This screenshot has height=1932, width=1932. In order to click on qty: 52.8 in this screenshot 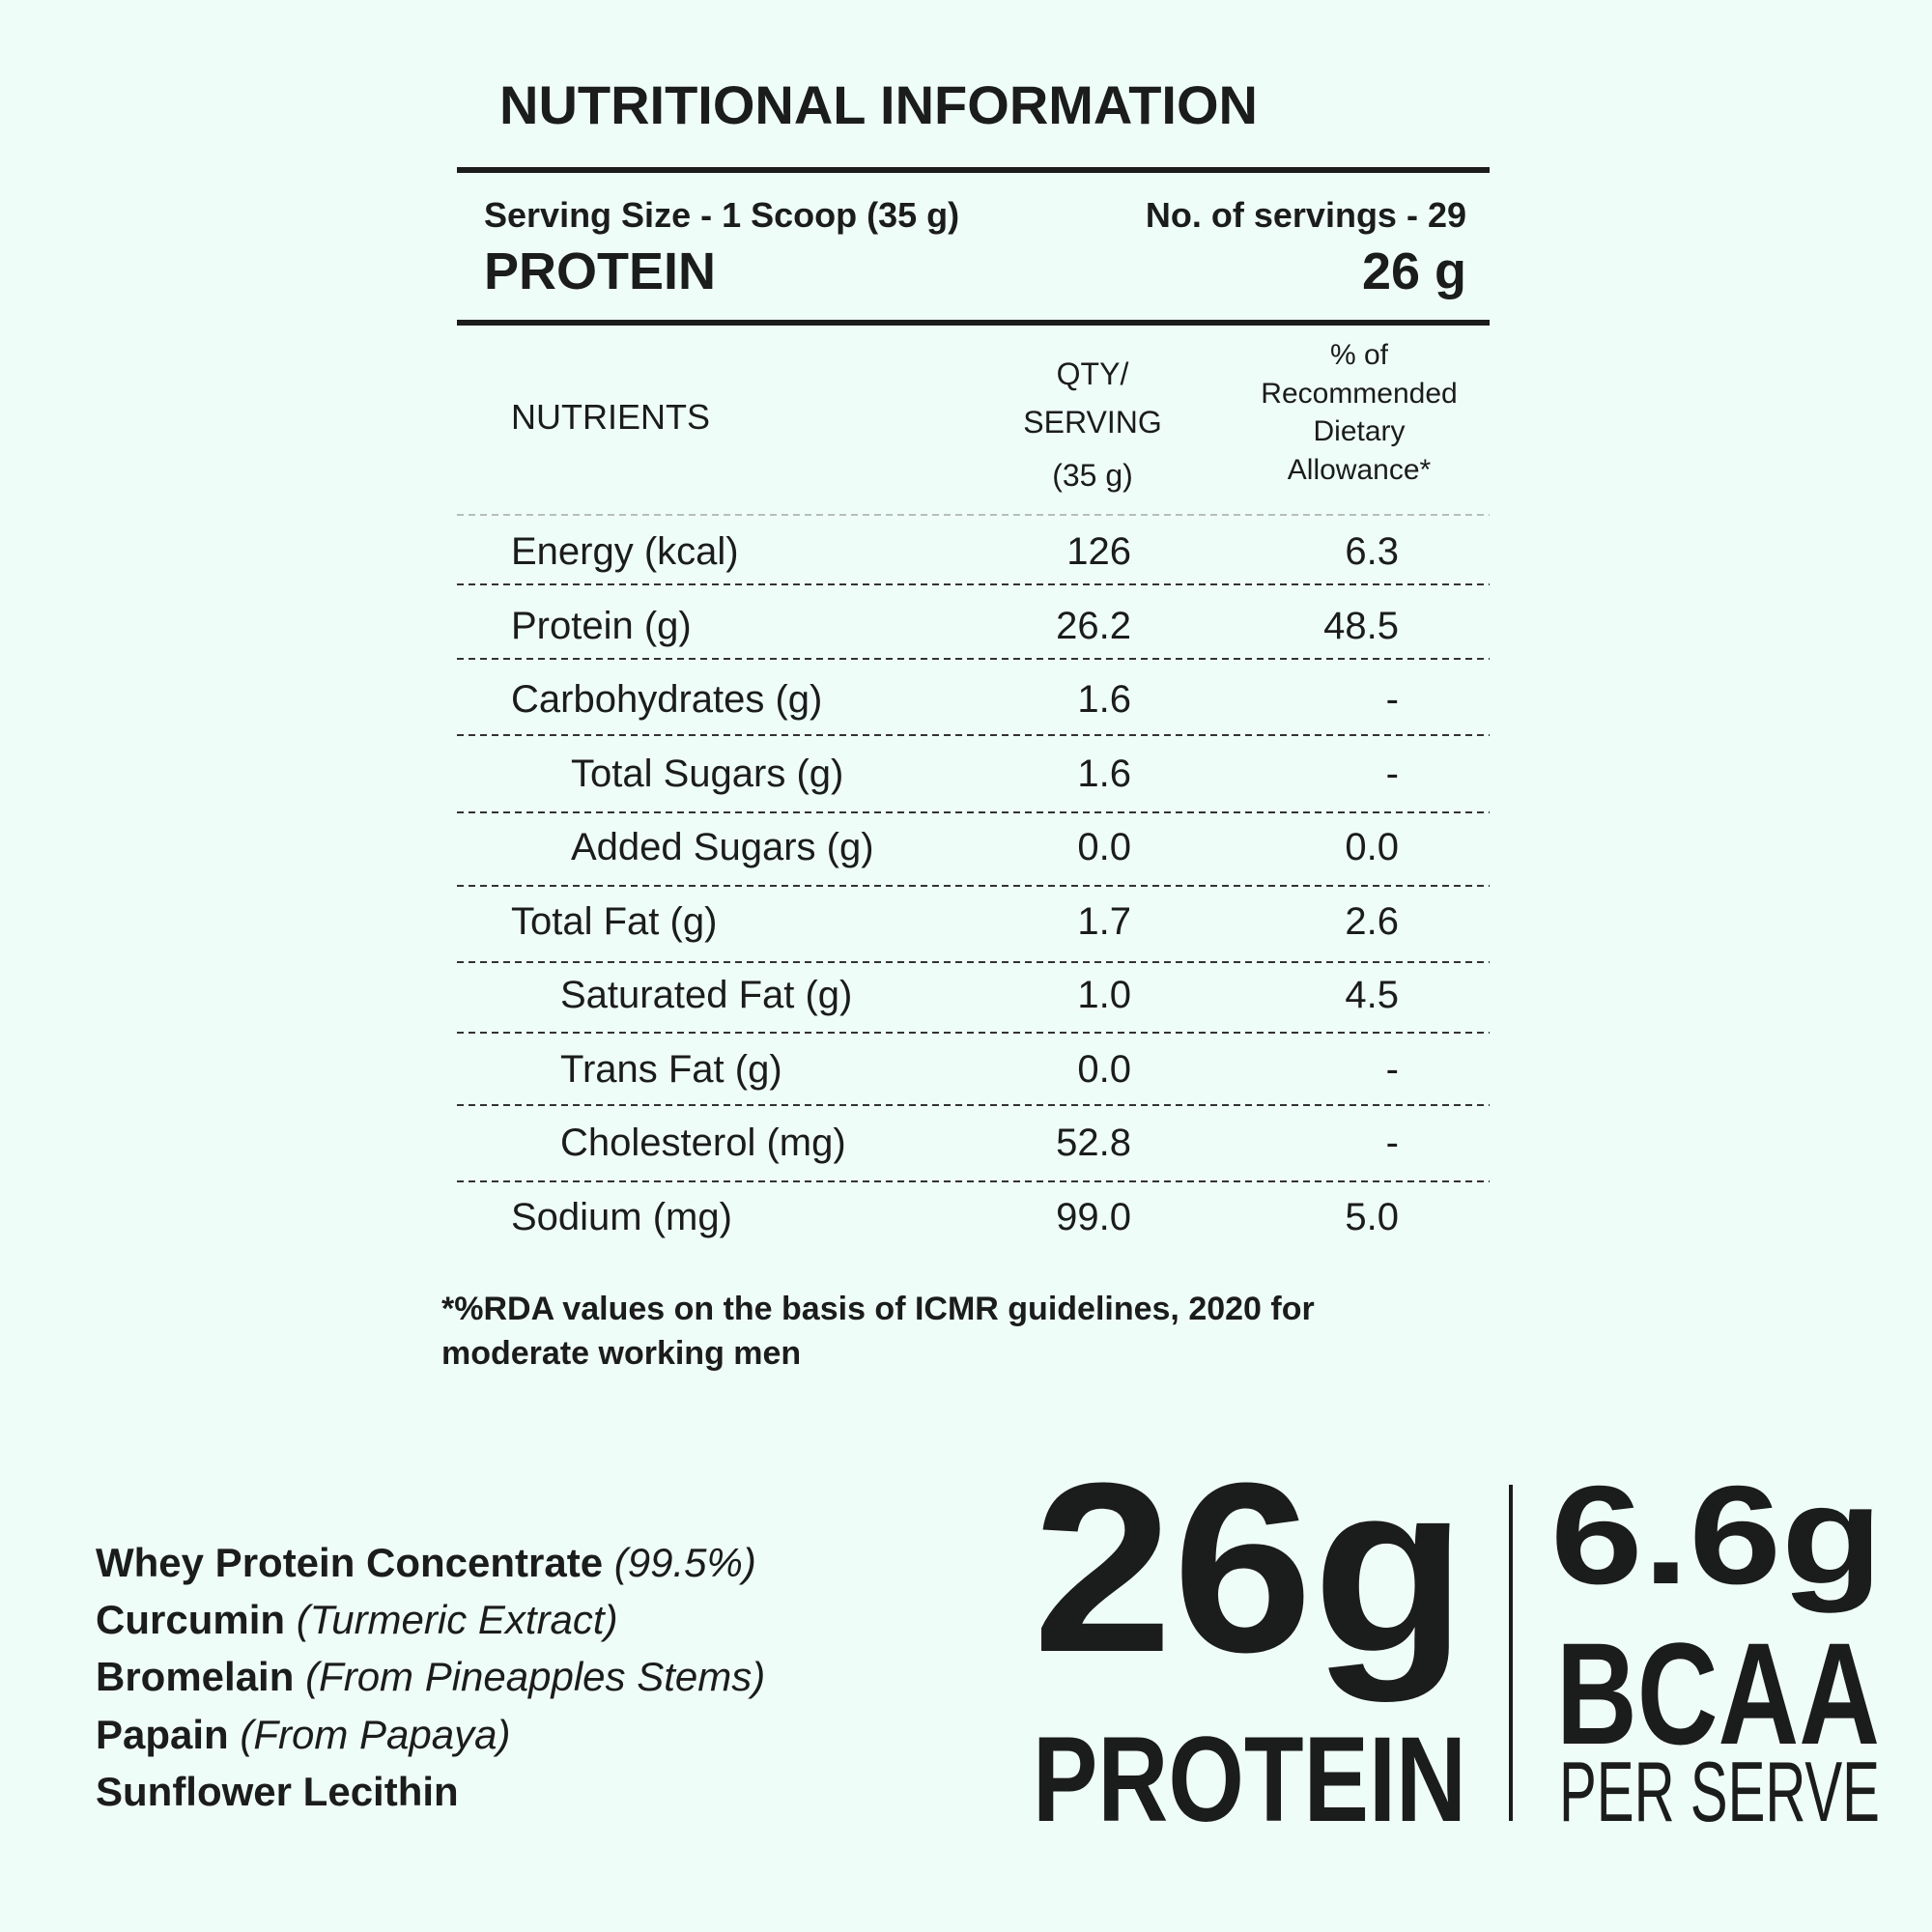, I will do `click(1093, 1143)`.